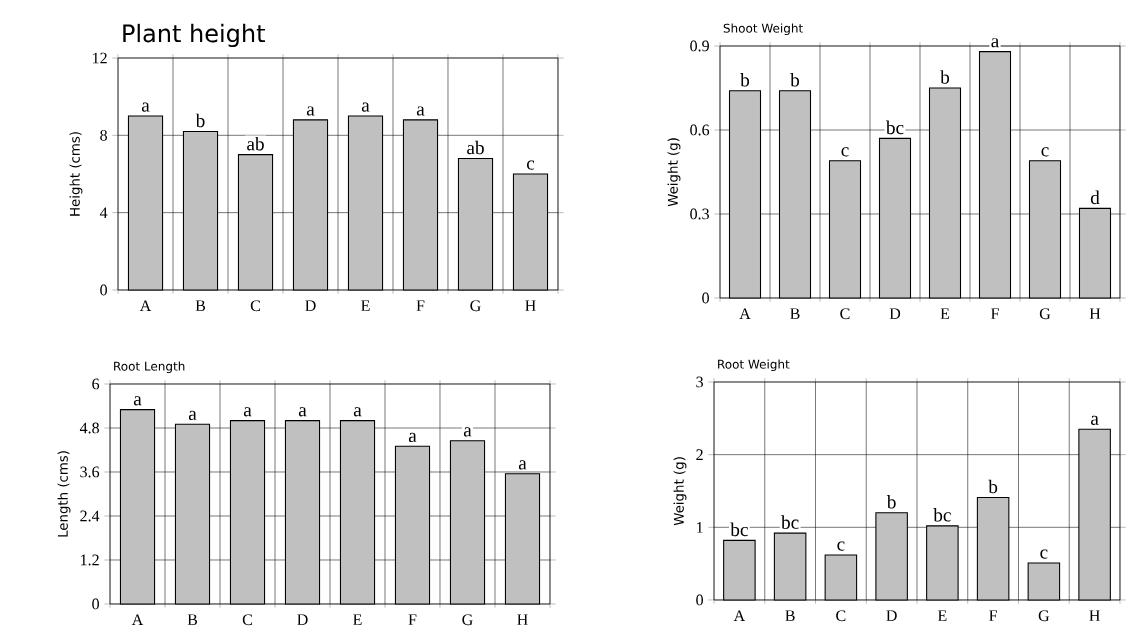  I want to click on chart-title: Root Length, so click(149, 367).